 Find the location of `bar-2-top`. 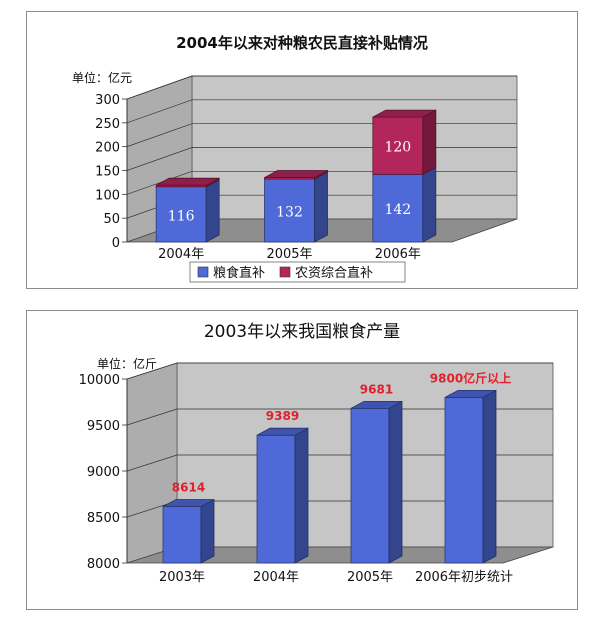

bar-2-top is located at coordinates (376, 404).